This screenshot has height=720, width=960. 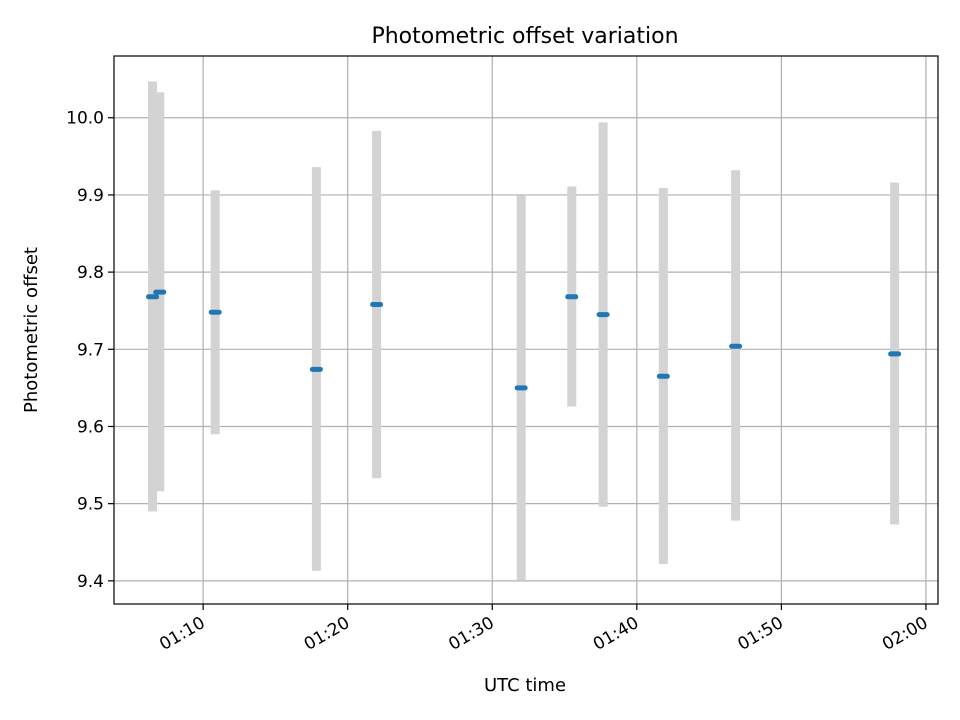 What do you see at coordinates (31, 330) in the screenshot?
I see `y-axis-label: Photometric offset` at bounding box center [31, 330].